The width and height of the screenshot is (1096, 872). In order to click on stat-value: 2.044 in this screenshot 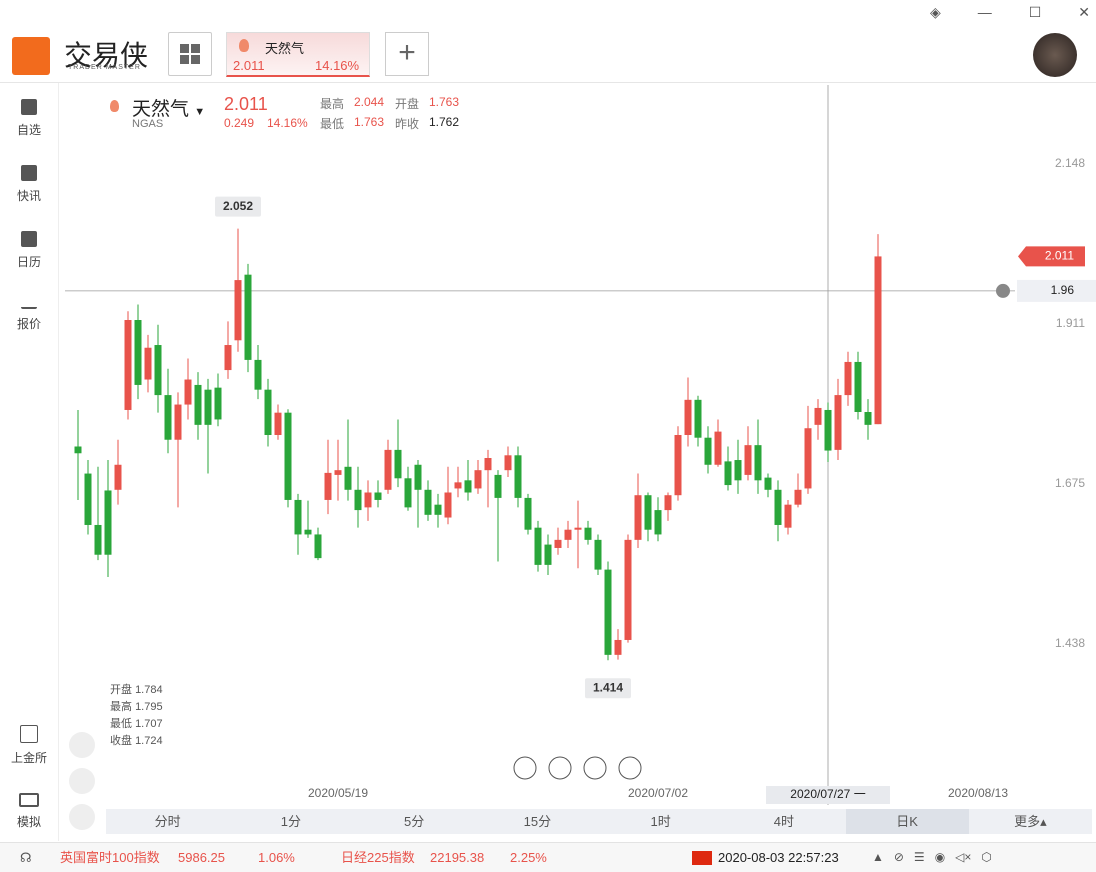, I will do `click(369, 102)`.